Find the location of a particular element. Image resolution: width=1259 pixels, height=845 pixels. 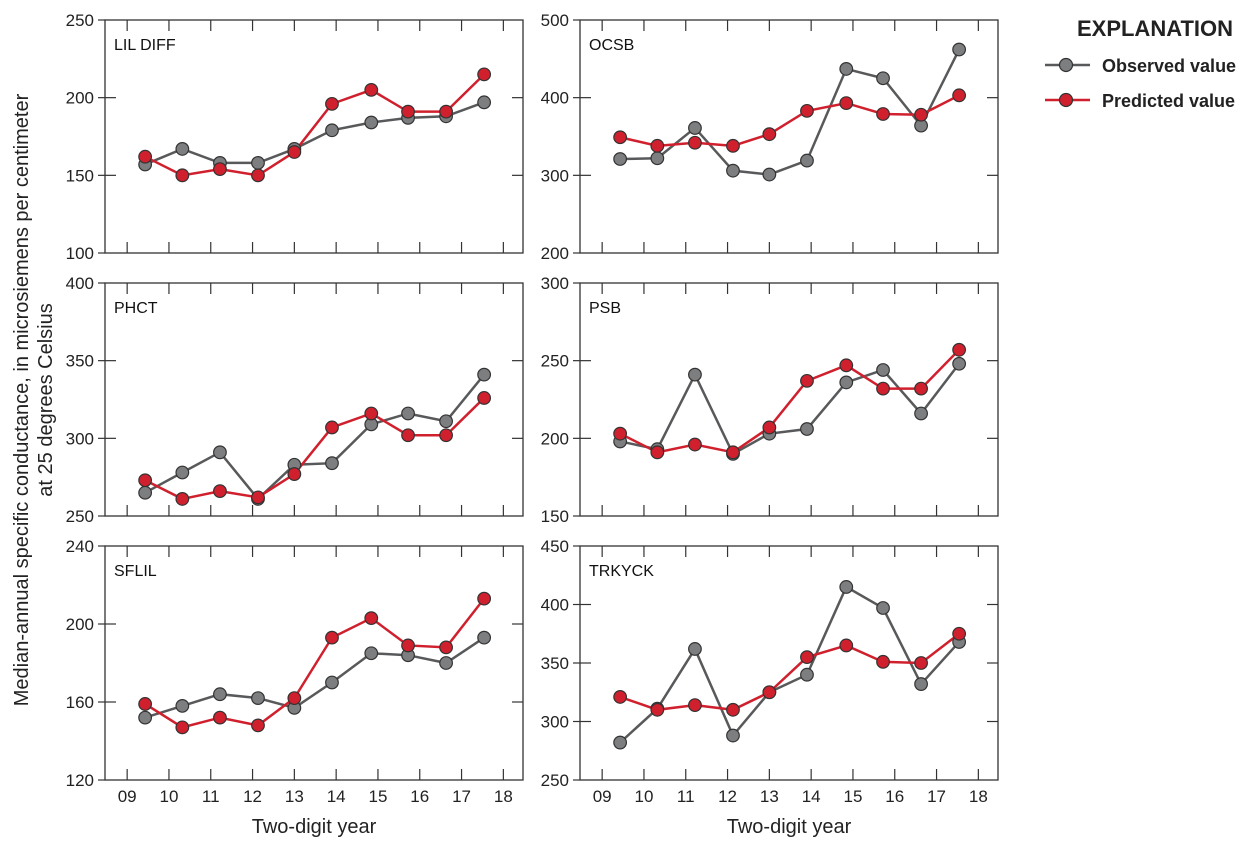

panel-psb: 150 200 250 300 PSB is located at coordinates (770, 400).